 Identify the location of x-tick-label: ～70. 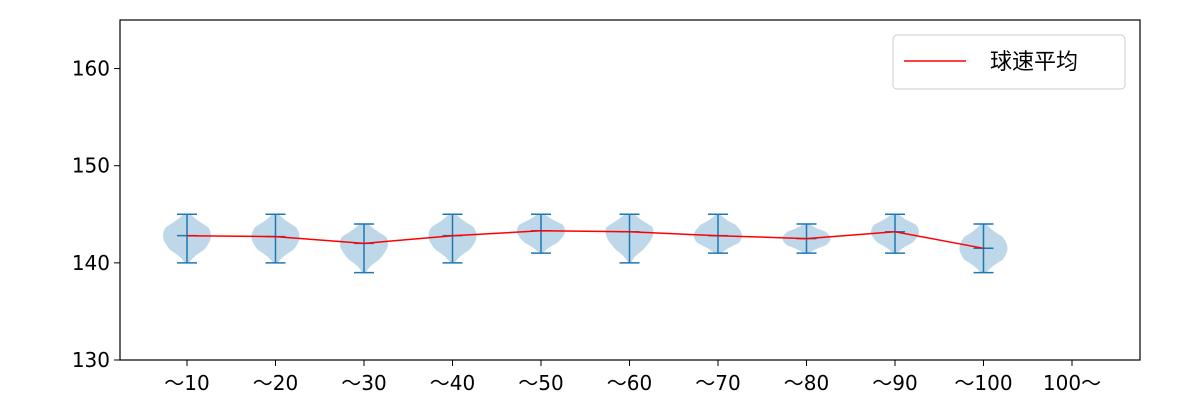
(717, 383).